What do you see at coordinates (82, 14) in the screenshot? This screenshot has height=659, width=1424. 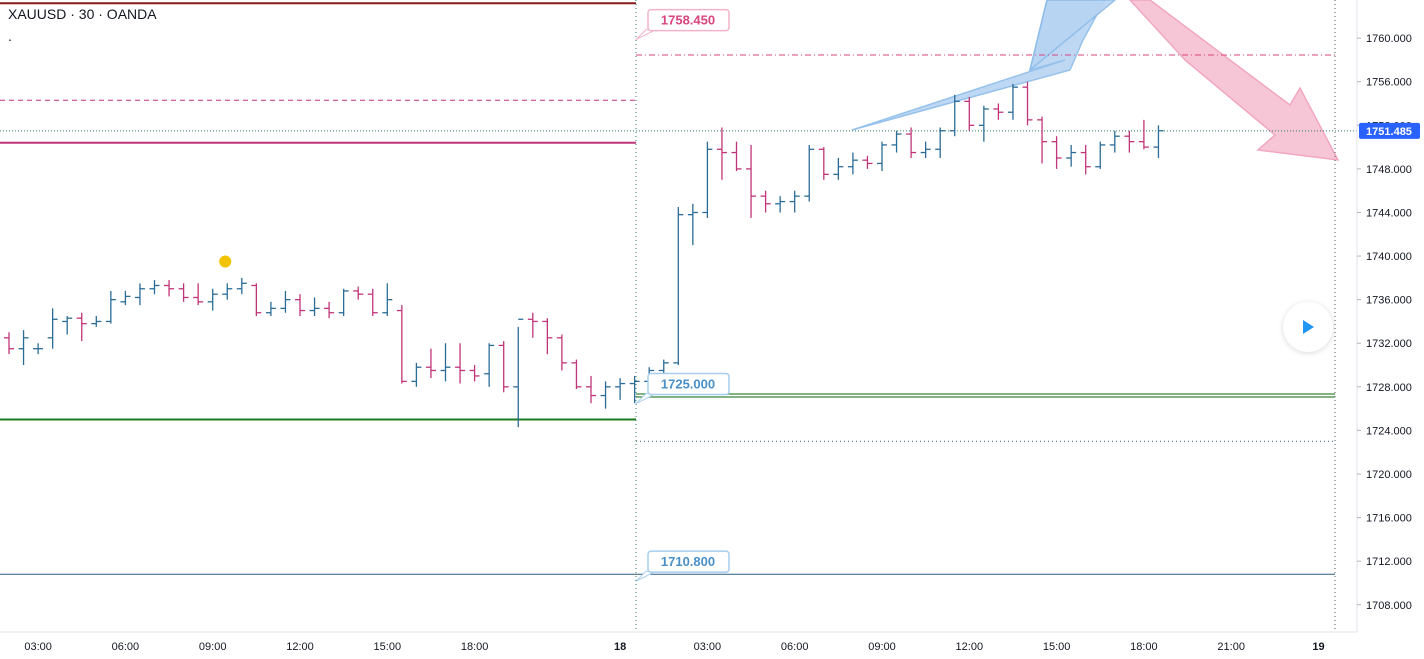 I see `symbol-title: XAUUSD · 30 · OANDA` at bounding box center [82, 14].